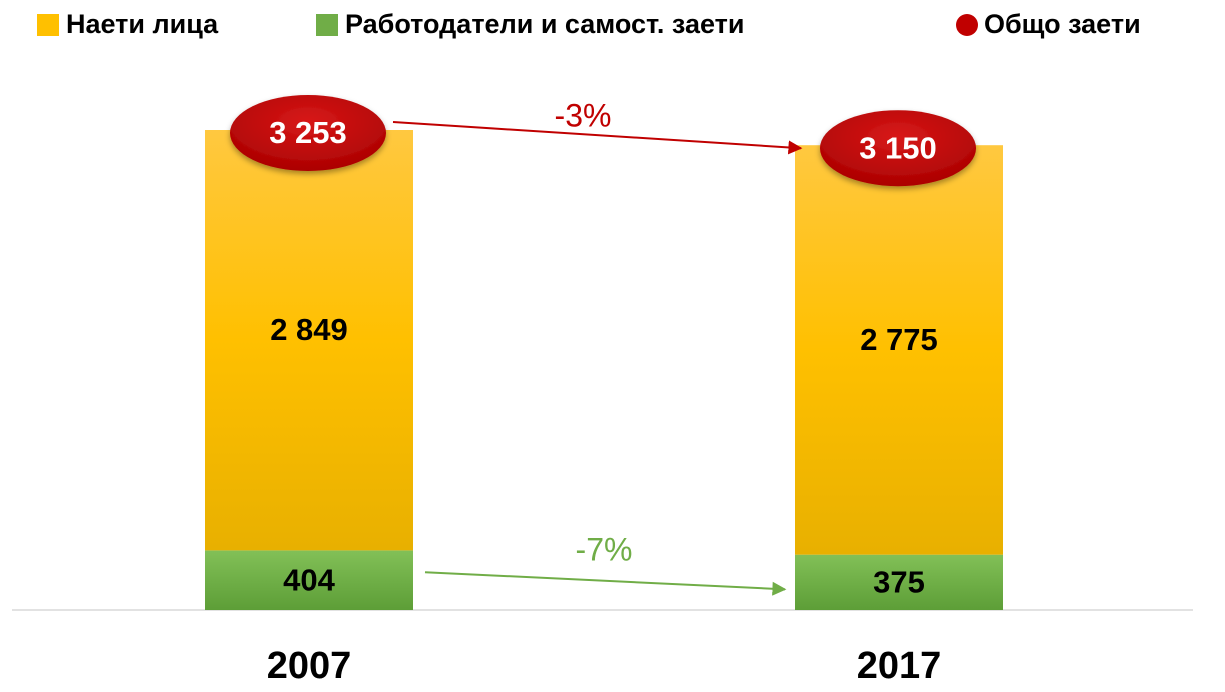 This screenshot has height=692, width=1225. What do you see at coordinates (604, 549) in the screenshot?
I see `change-label: -7%` at bounding box center [604, 549].